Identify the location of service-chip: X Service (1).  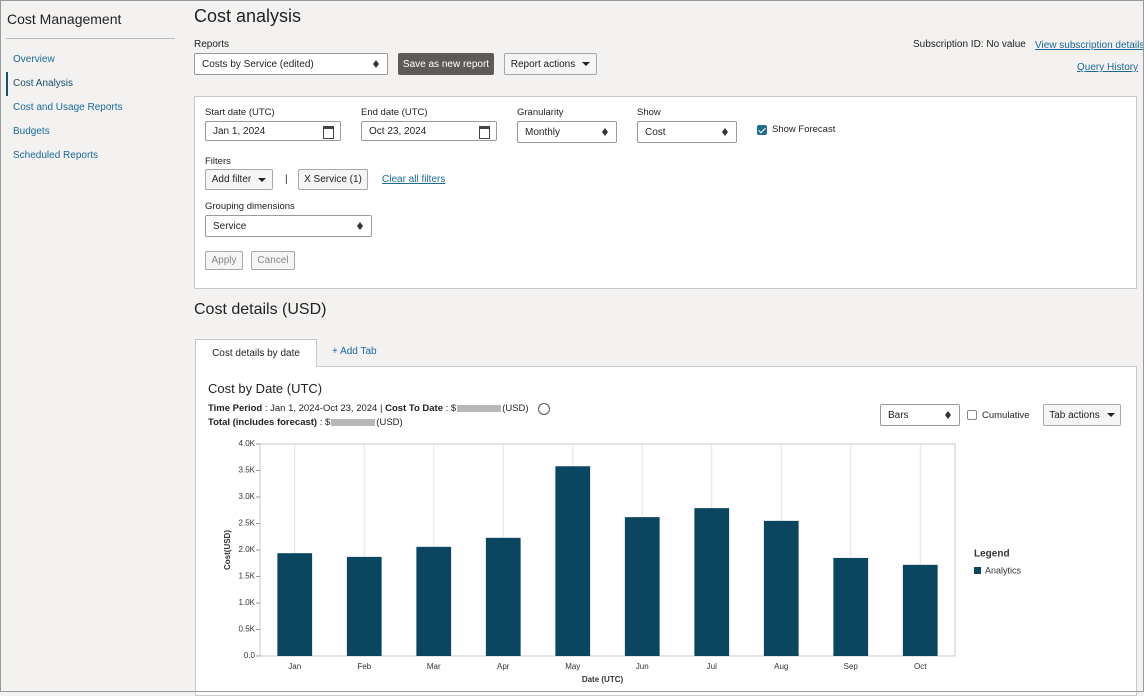
(333, 179).